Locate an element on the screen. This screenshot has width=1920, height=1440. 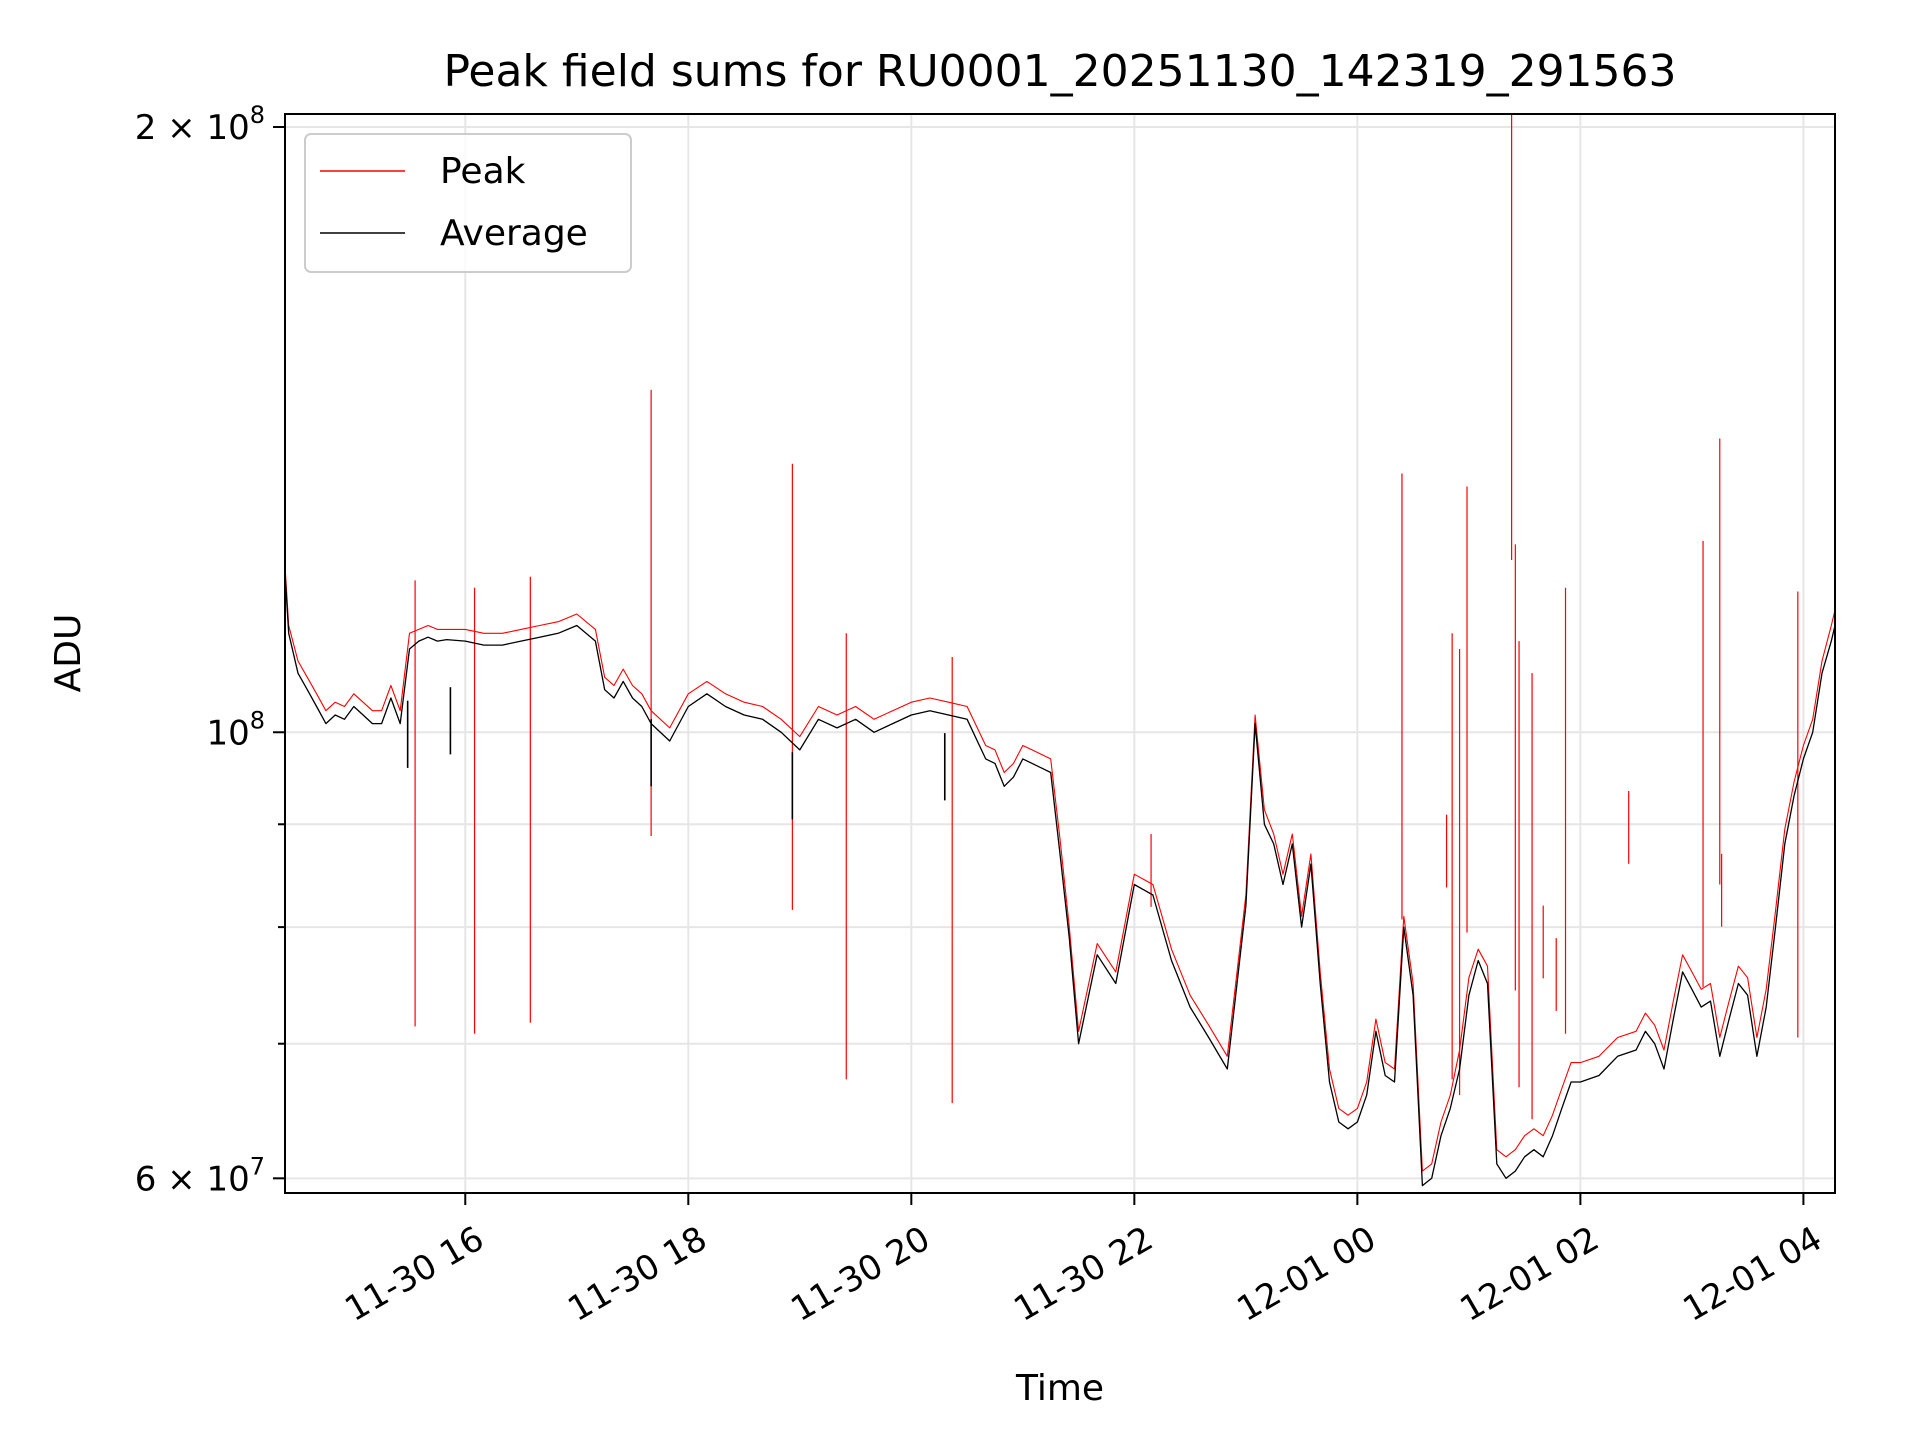
legend: Peak Average is located at coordinates (468, 203).